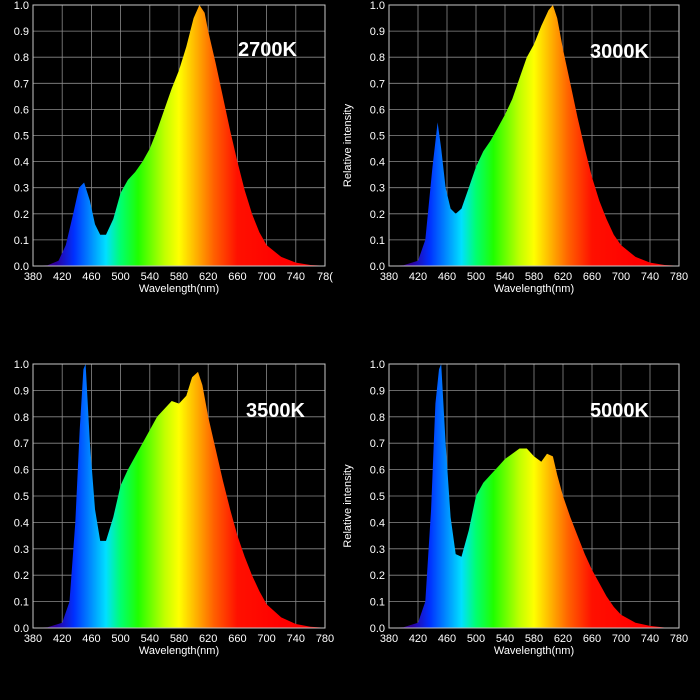 This screenshot has width=700, height=700. Describe the element at coordinates (325, 277) in the screenshot. I see `x-tick-label: 78(` at that location.